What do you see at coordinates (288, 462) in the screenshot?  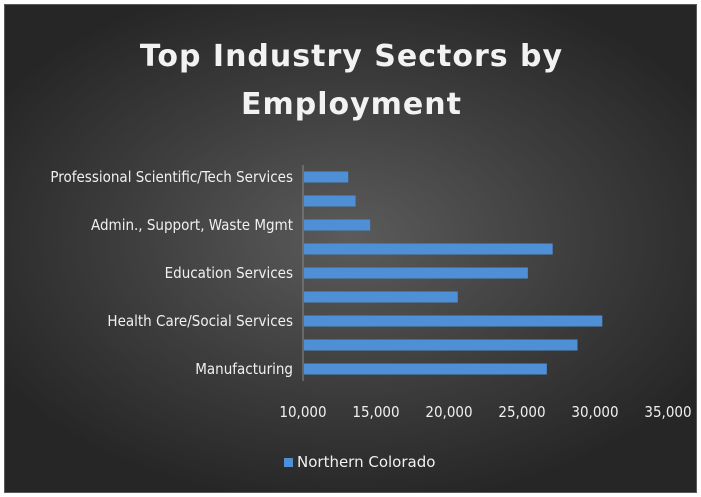 I see `legend-swatch` at bounding box center [288, 462].